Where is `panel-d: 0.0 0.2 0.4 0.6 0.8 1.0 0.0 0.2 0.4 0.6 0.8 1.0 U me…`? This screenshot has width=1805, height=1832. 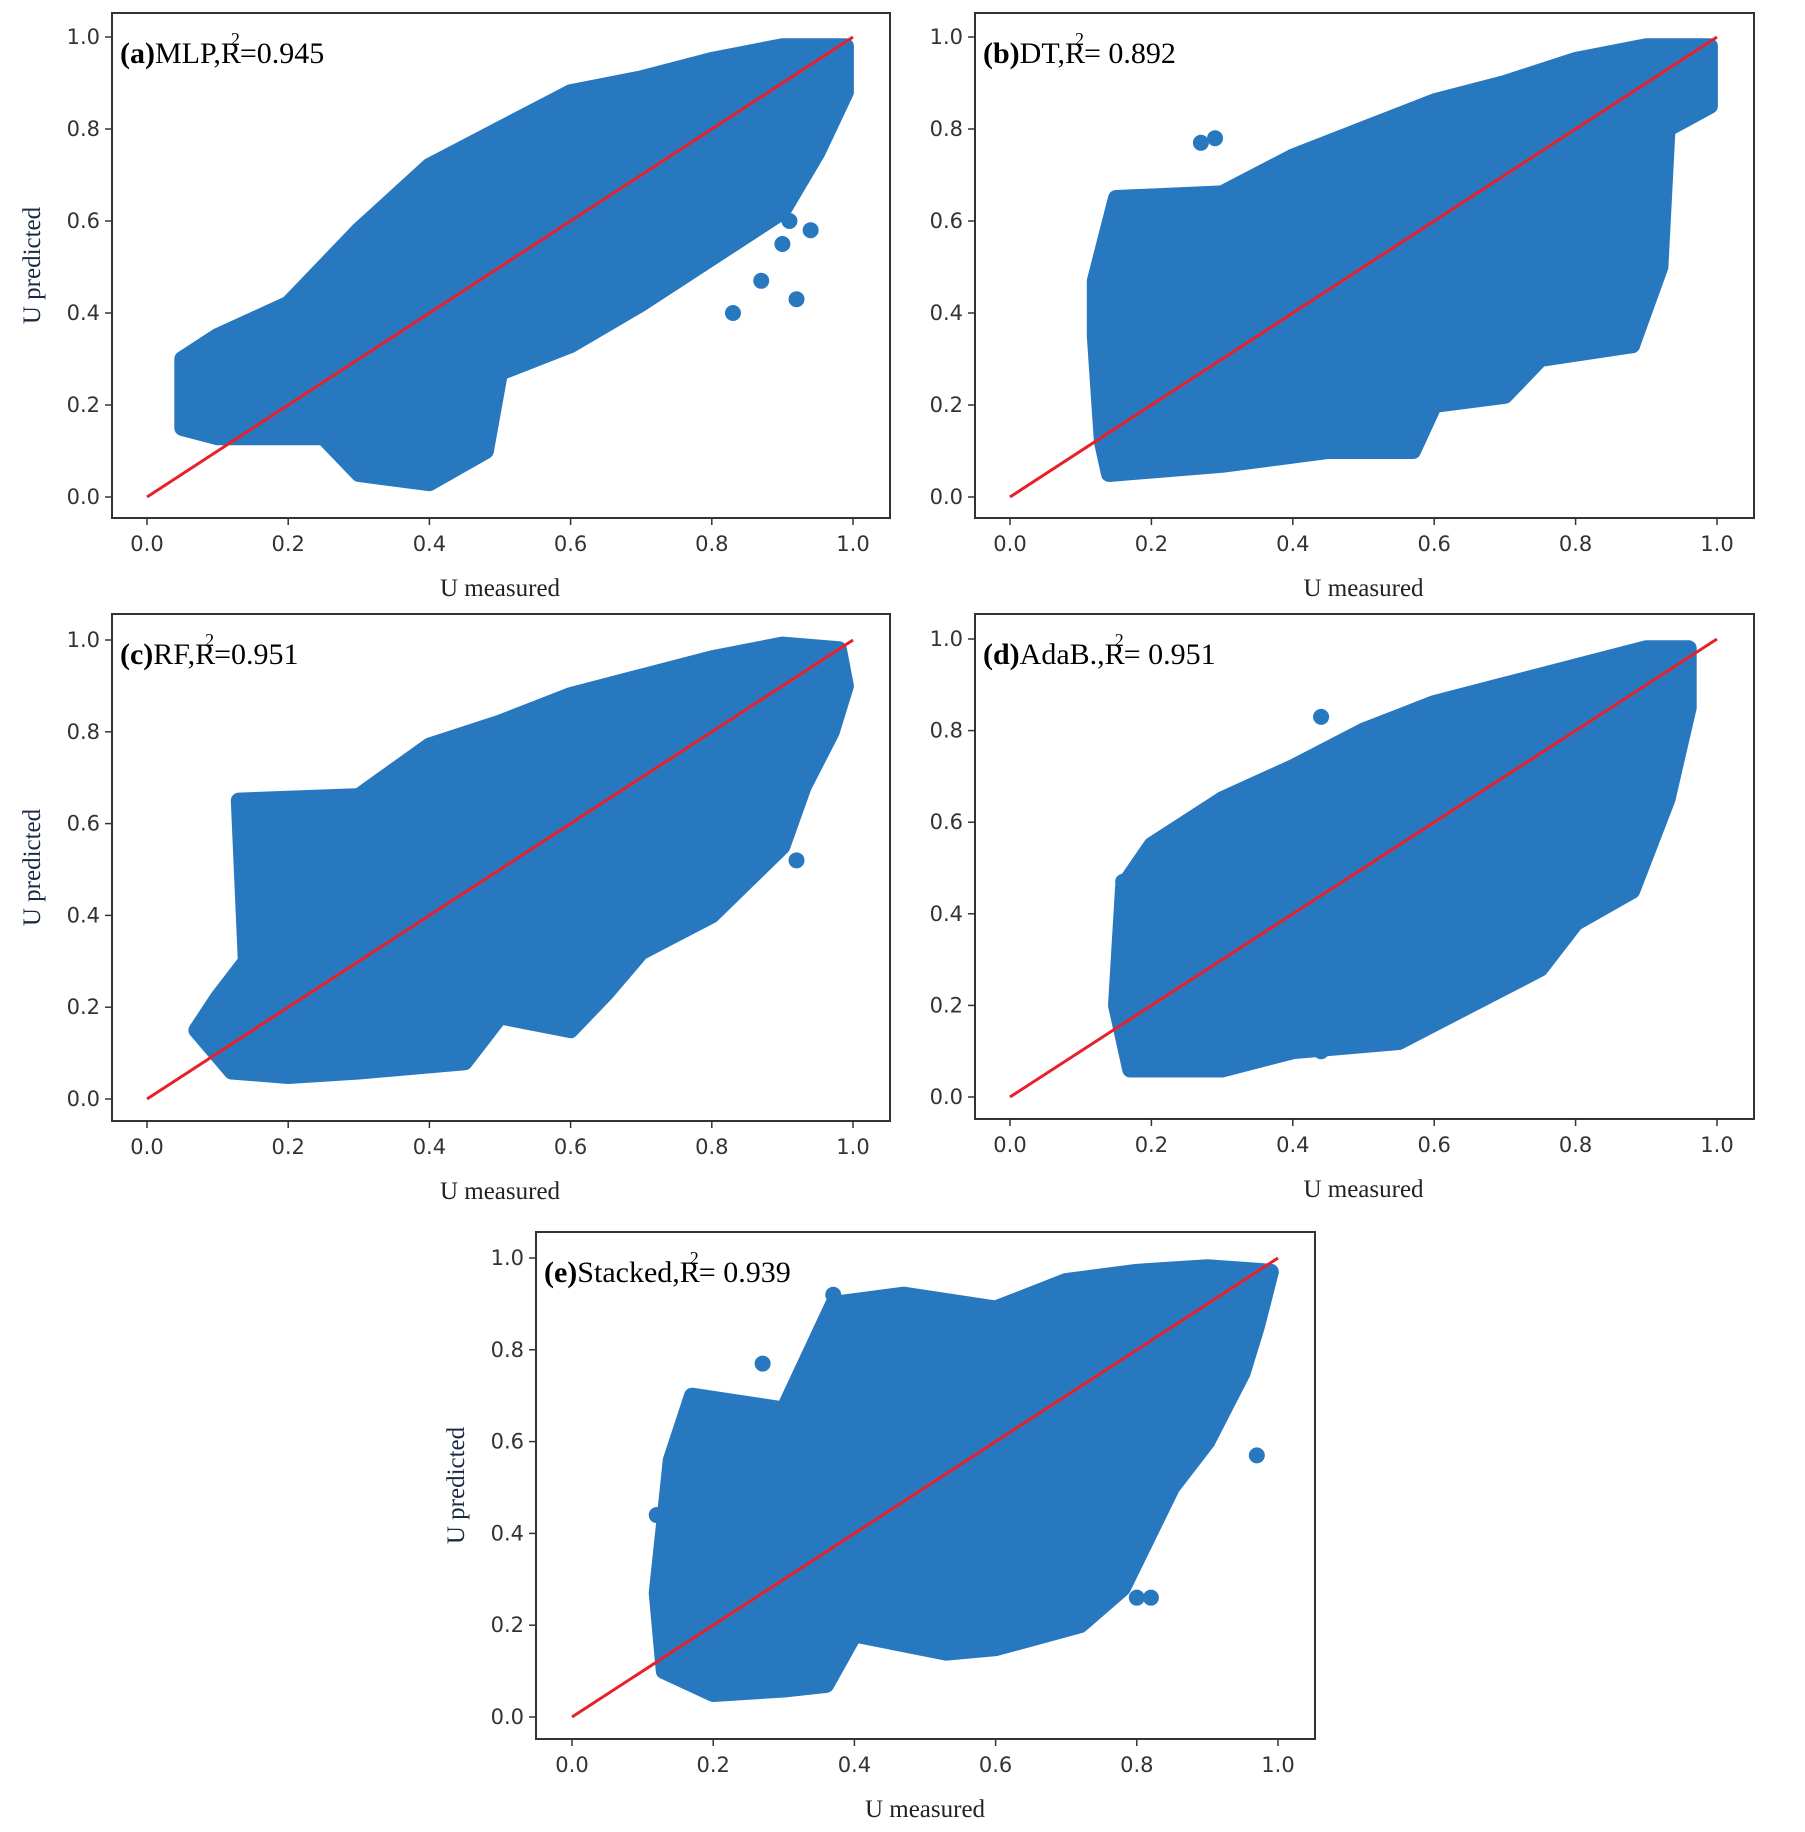 panel-d: 0.0 0.2 0.4 0.6 0.8 1.0 0.0 0.2 0.4 0.6 0.8 1.0 U me… is located at coordinates (1342, 908).